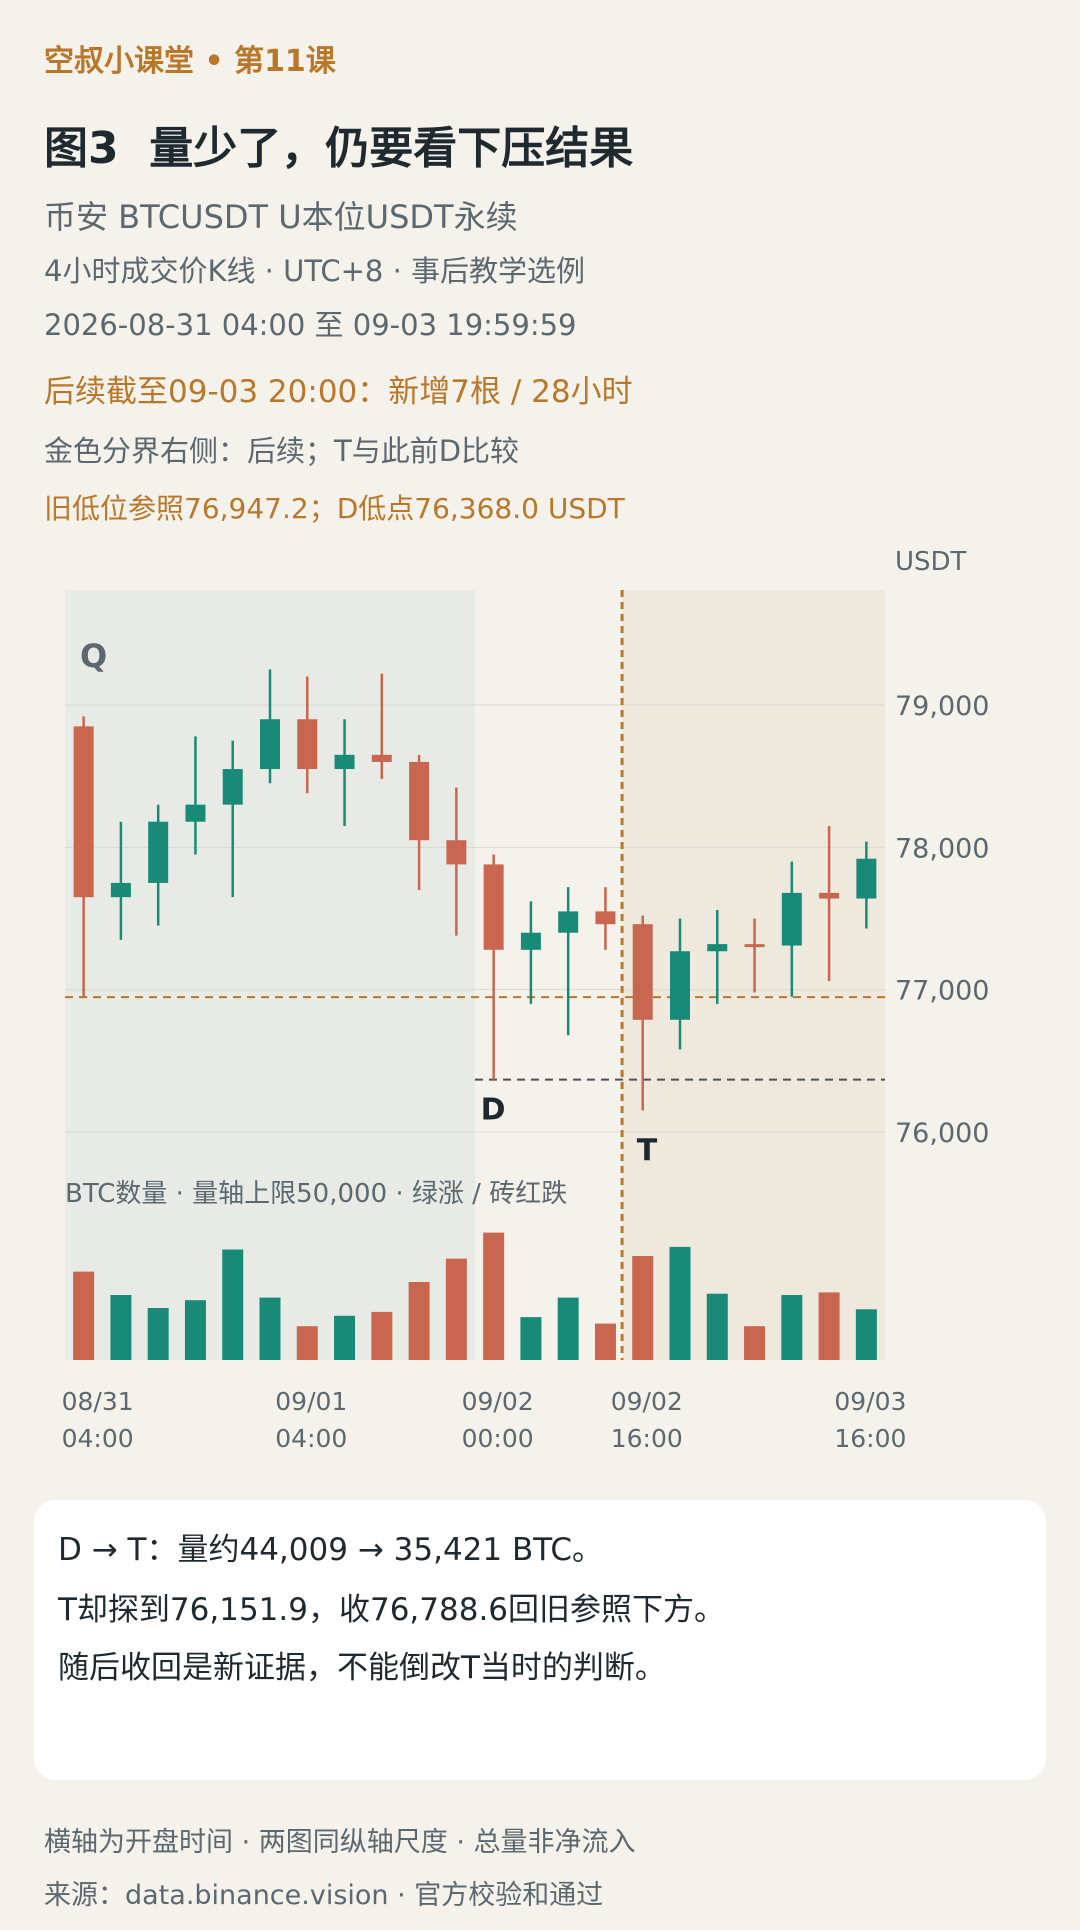 The image size is (1080, 1930). Describe the element at coordinates (316, 1194) in the screenshot. I see `volume-axis-label: BTC数量 · 量轴上限50,000 · 绿涨 / 砖红跌` at that location.